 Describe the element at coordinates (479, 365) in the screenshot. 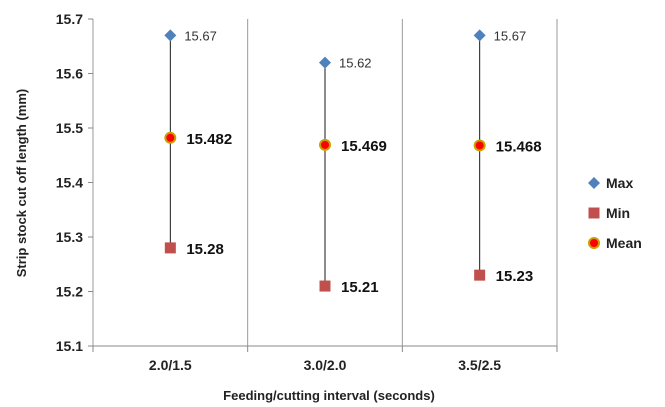

I see `x-tick-label: 3.5/2.5` at that location.